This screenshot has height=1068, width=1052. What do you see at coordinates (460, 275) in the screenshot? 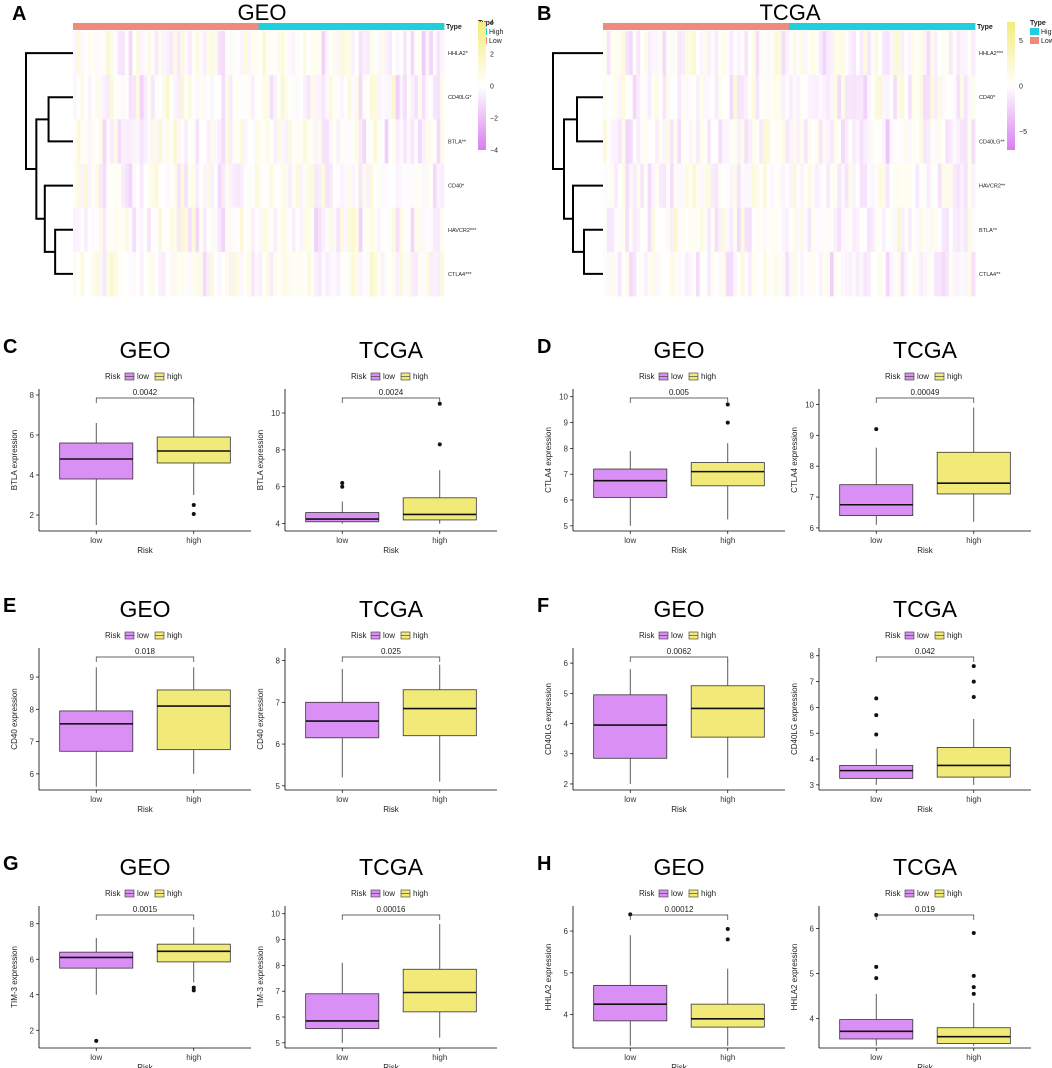
I see `gene-label: CTLA4***` at bounding box center [460, 275].